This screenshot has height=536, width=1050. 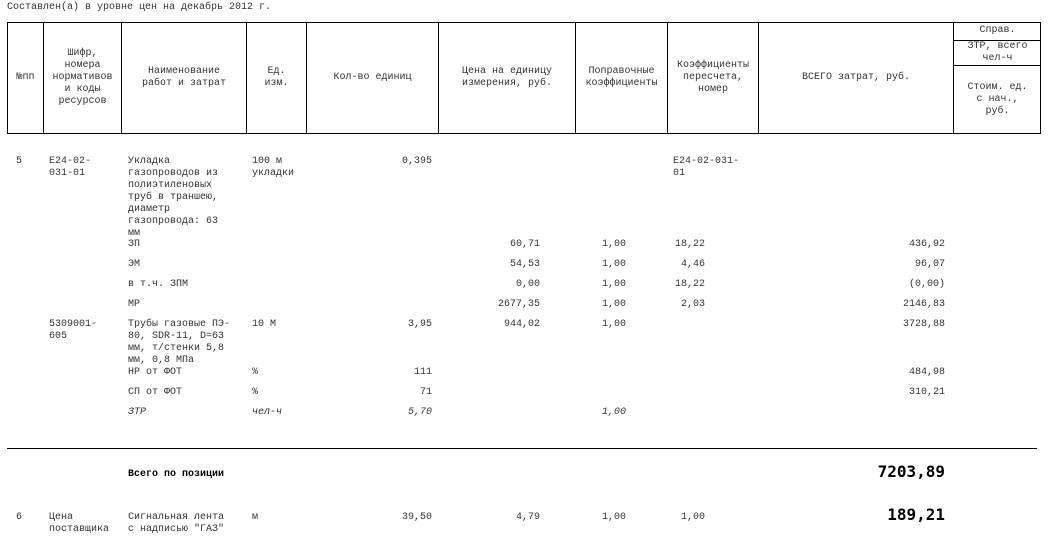 What do you see at coordinates (926, 392) in the screenshot?
I see `row-total: 310,21` at bounding box center [926, 392].